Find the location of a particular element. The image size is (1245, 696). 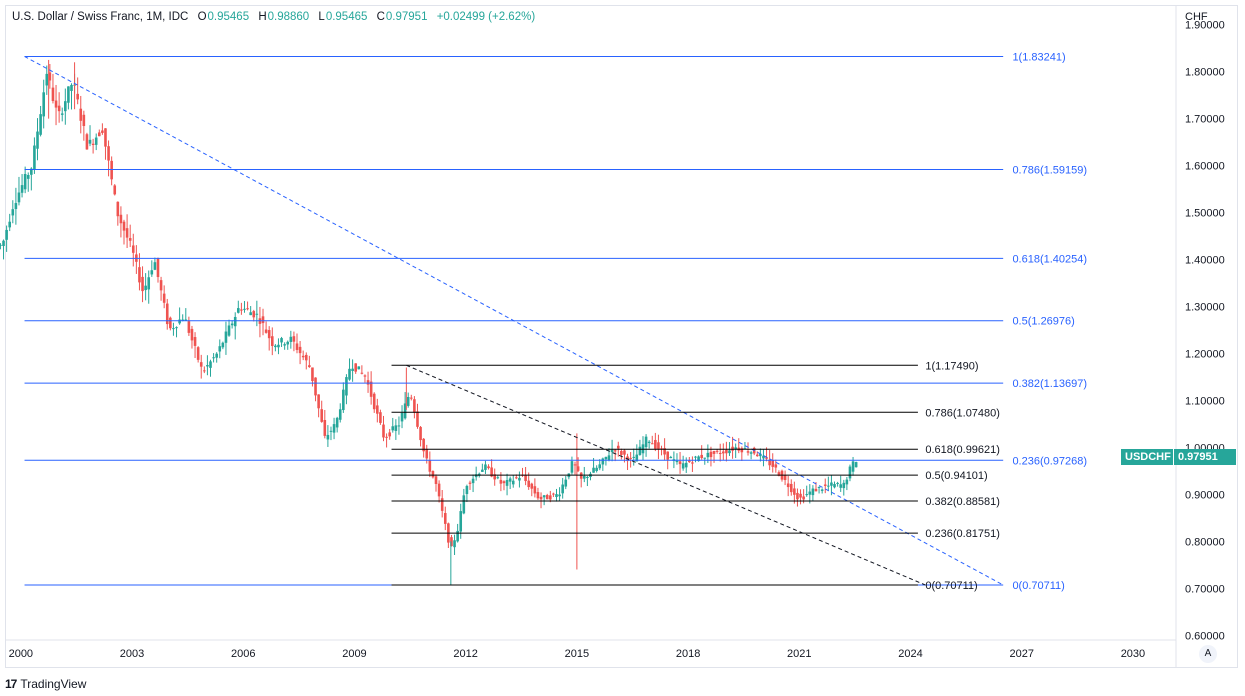

y-tick-label: 0.60000 is located at coordinates (1205, 636).